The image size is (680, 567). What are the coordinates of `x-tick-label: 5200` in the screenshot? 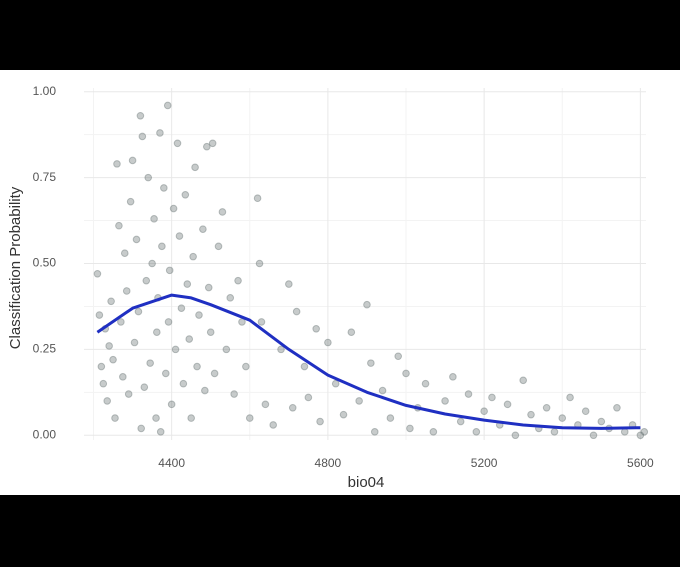 It's located at (484, 463).